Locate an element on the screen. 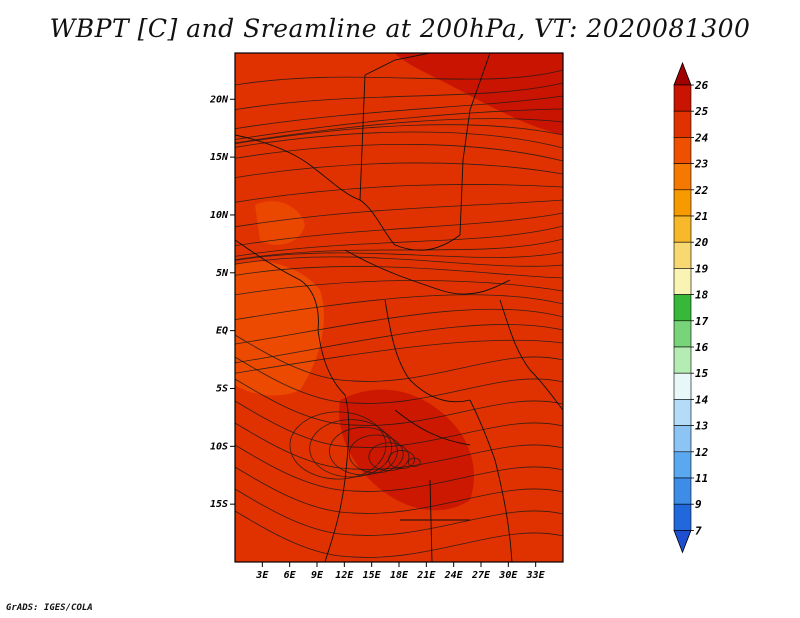 Image resolution: width=800 pixels, height=618 pixels. cool-region-northwest is located at coordinates (280, 223).